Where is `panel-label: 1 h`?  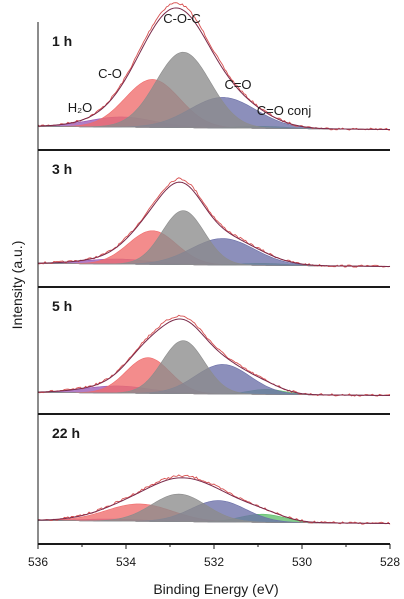
panel-label: 1 h is located at coordinates (62, 41).